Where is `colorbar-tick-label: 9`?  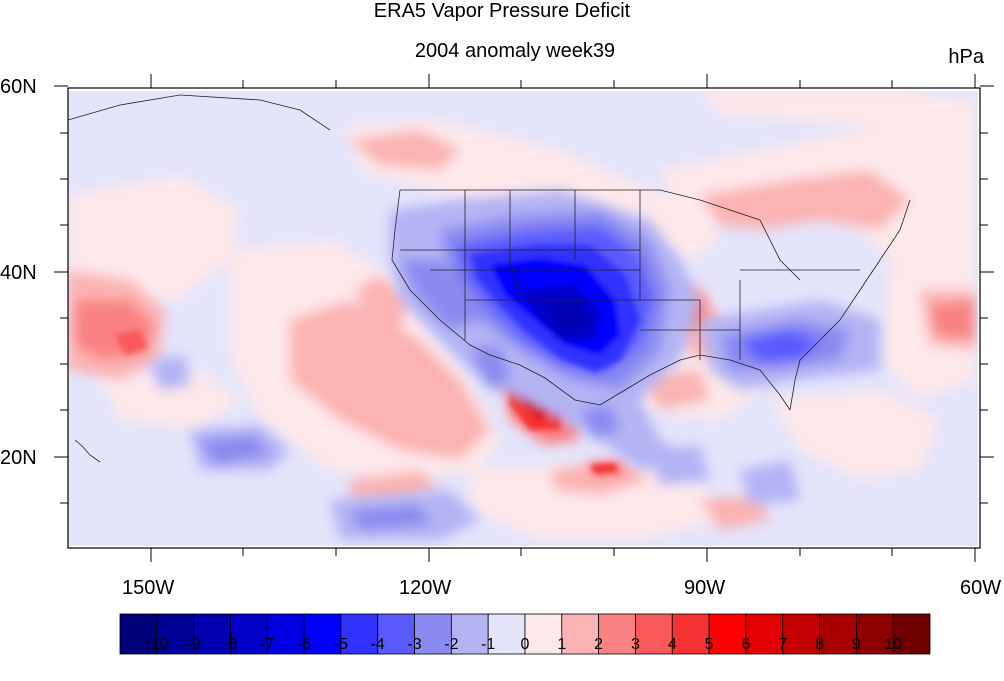
colorbar-tick-label: 9 is located at coordinates (856, 644).